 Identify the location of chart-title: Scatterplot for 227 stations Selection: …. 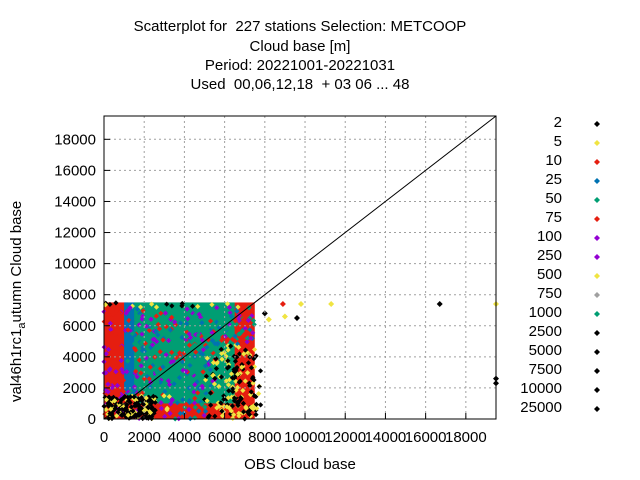
(300, 26).